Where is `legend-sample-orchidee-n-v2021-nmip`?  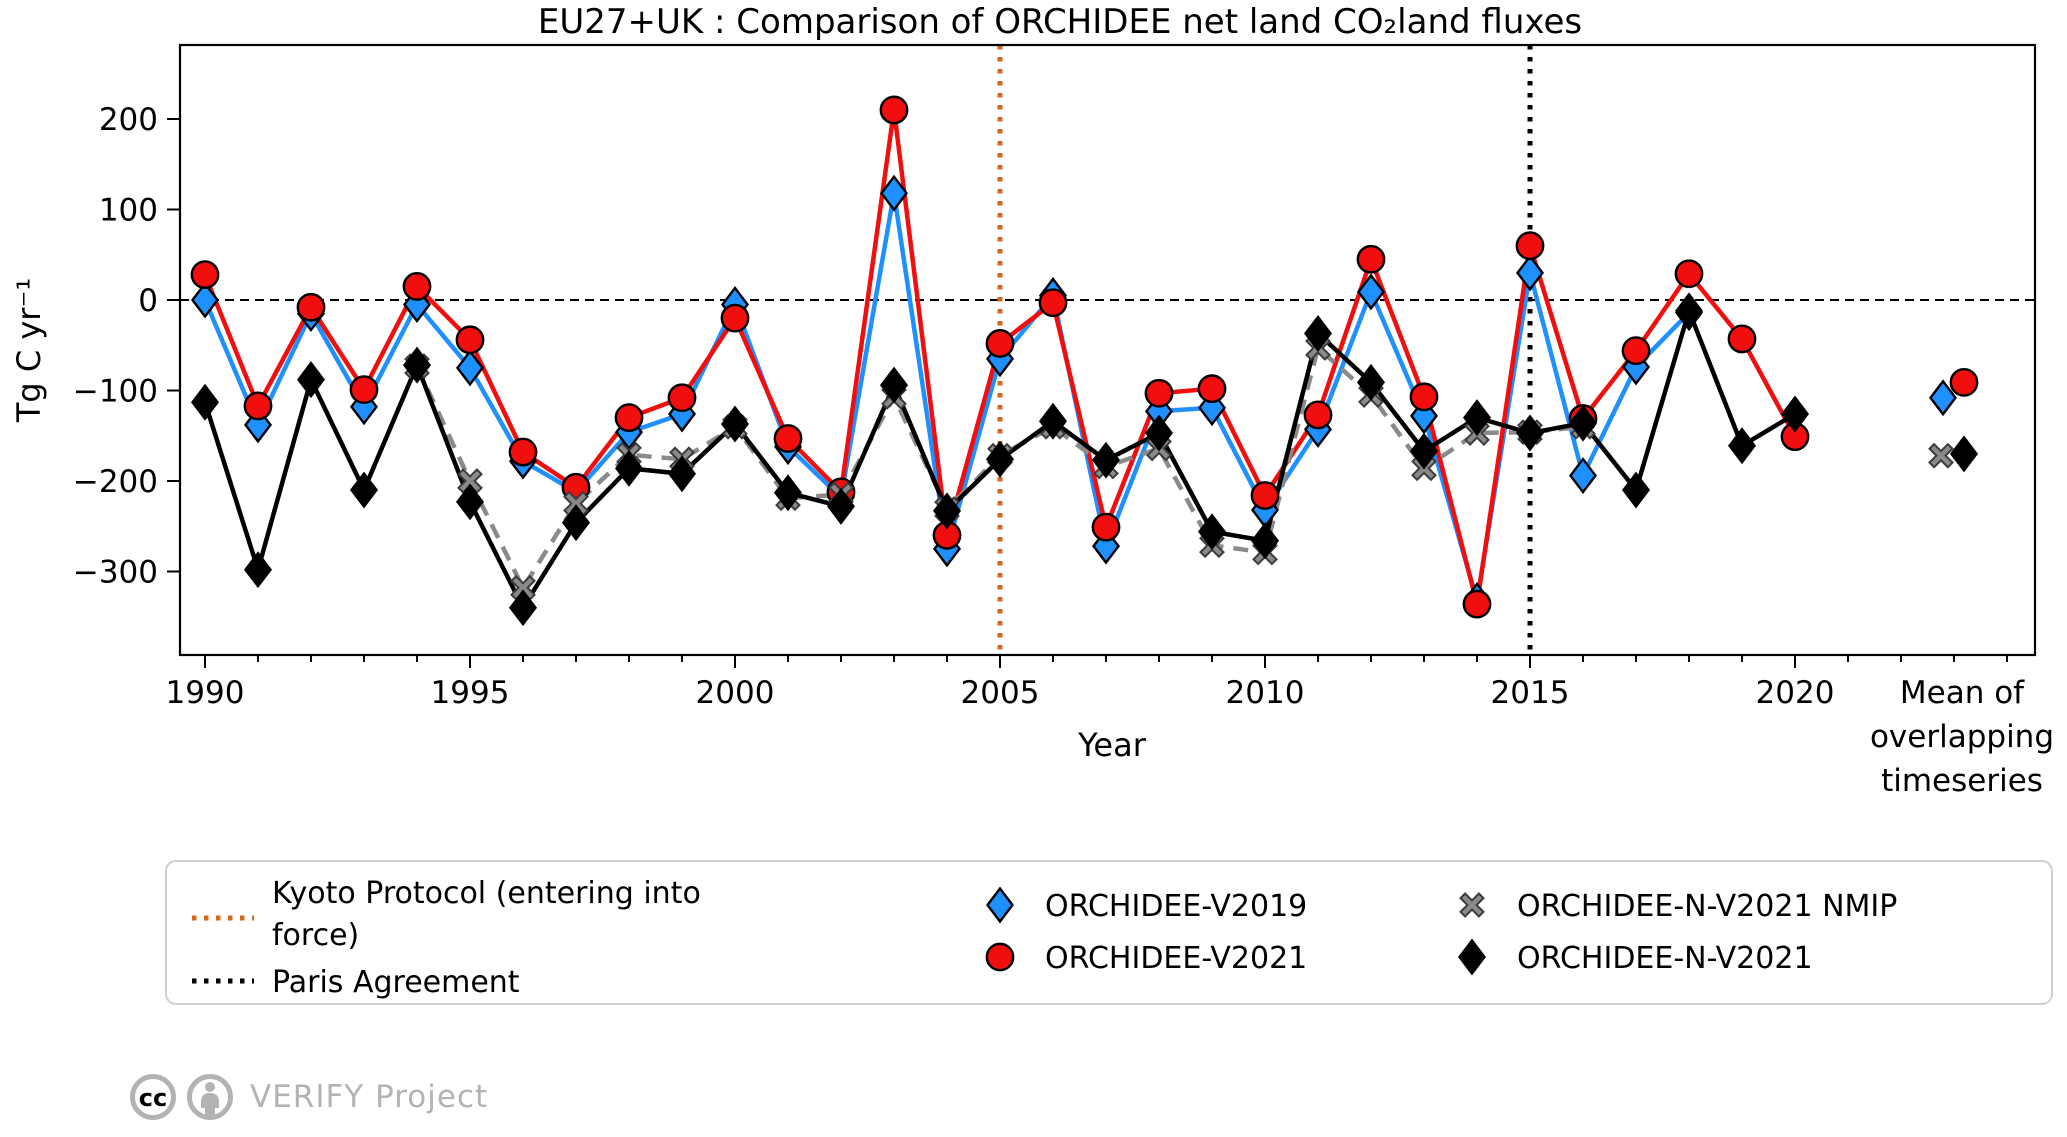 legend-sample-orchidee-n-v2021-nmip is located at coordinates (1472, 905).